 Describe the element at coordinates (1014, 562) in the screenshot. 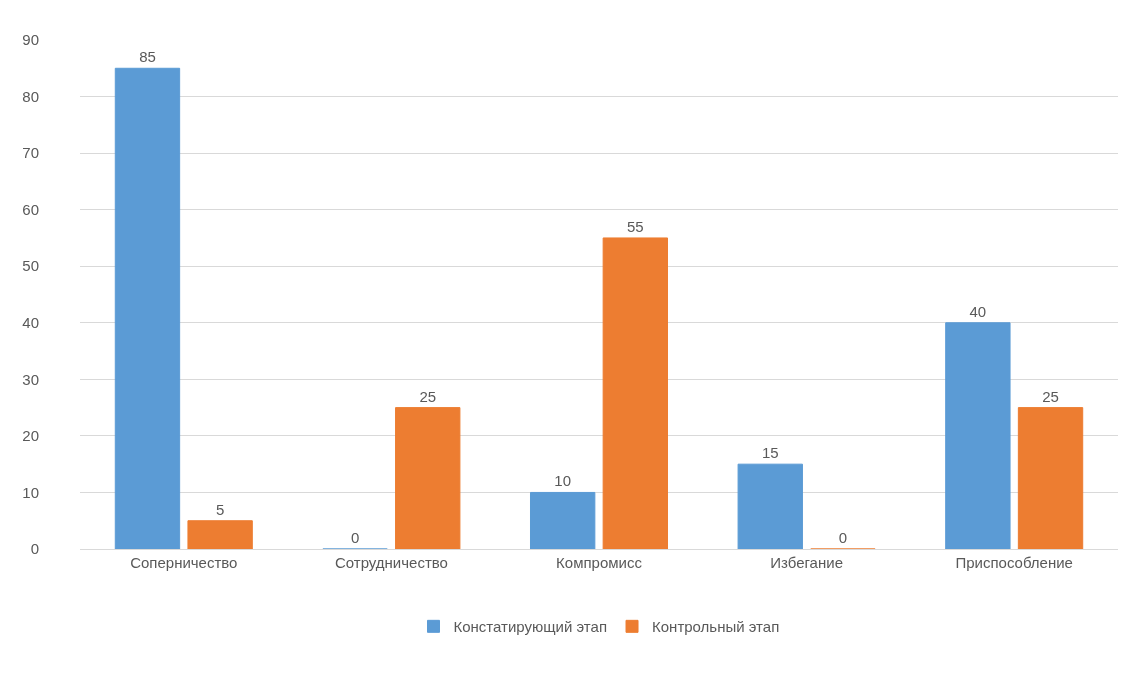

I see `x-tick-label: Приспособление` at that location.